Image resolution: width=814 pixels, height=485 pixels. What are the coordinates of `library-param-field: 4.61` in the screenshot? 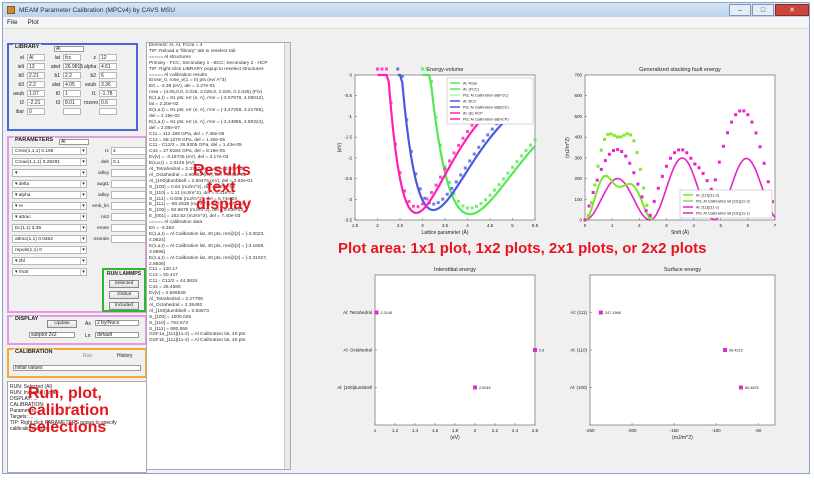 It's located at (108, 66).